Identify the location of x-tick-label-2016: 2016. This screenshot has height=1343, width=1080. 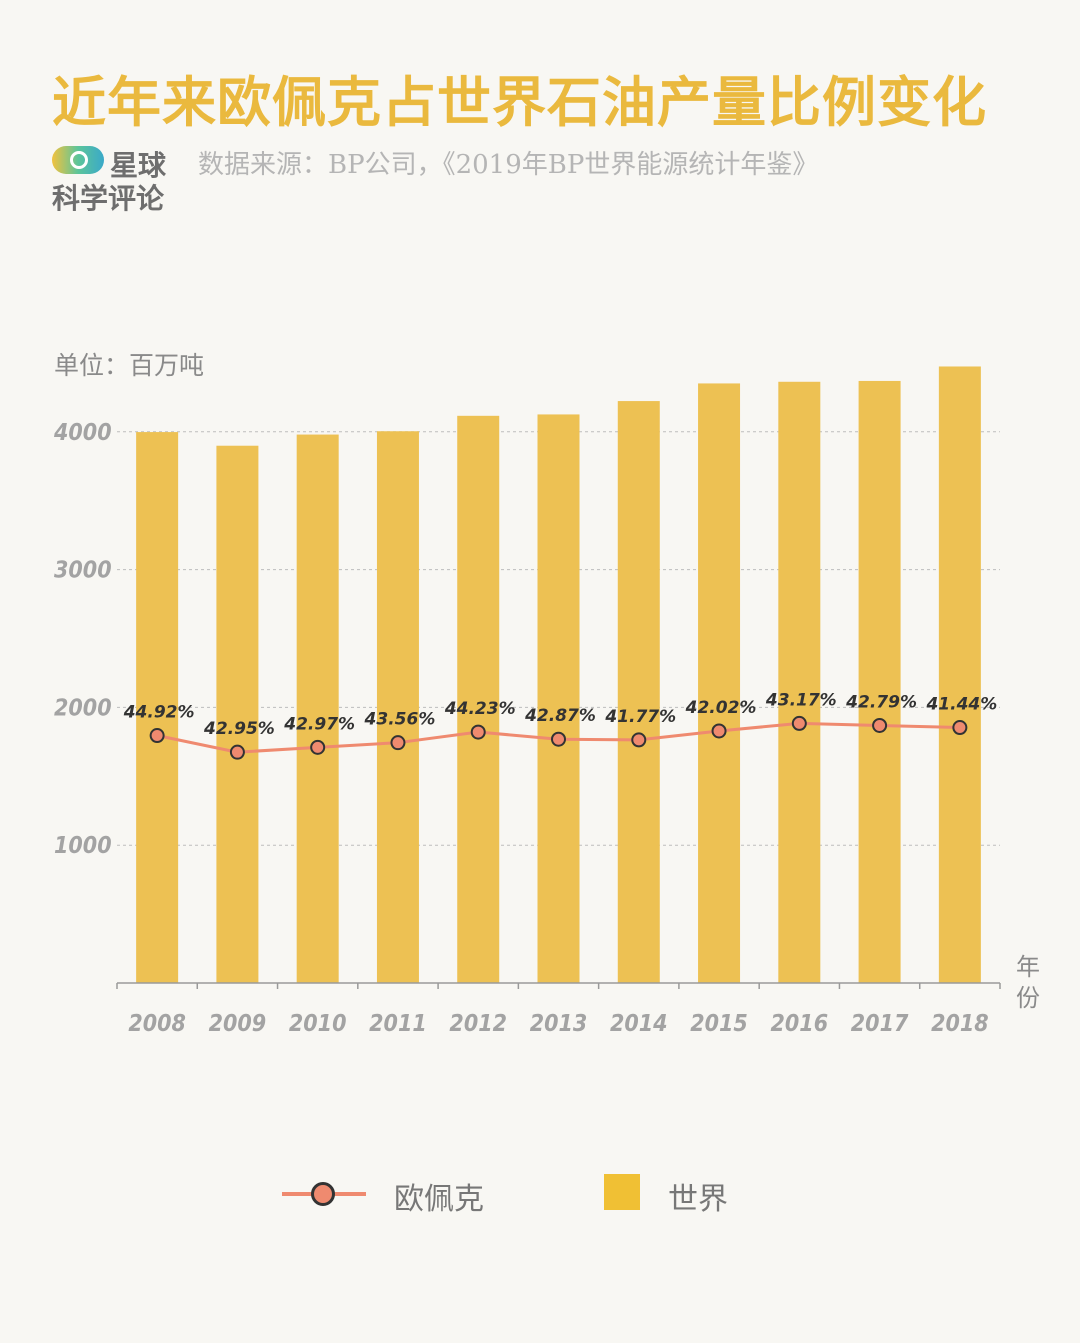
(800, 1024).